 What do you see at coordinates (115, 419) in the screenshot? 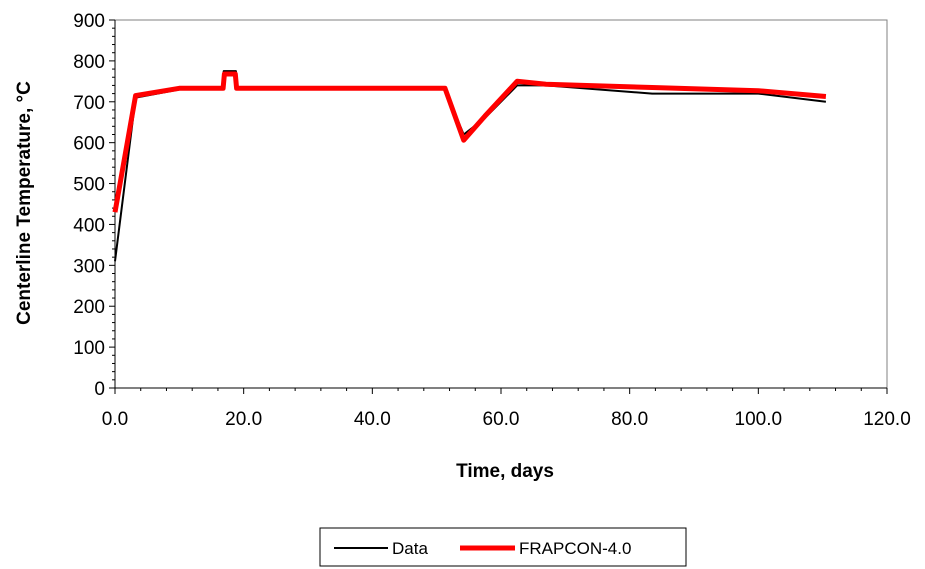
I see `x-tick-label: 0.0` at bounding box center [115, 419].